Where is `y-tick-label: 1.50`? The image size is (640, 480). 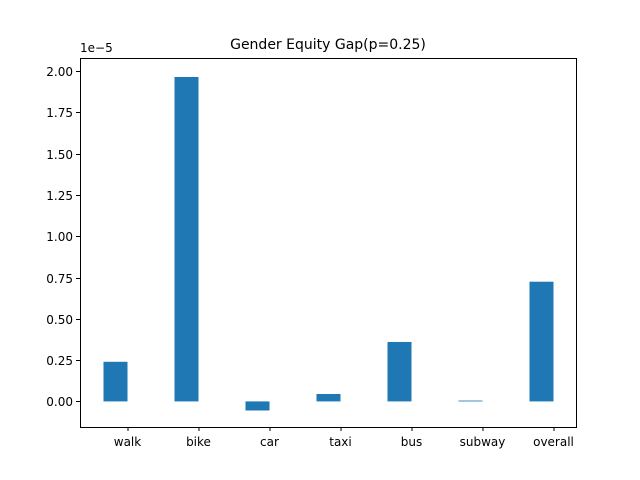
y-tick-label: 1.50 is located at coordinates (59, 155).